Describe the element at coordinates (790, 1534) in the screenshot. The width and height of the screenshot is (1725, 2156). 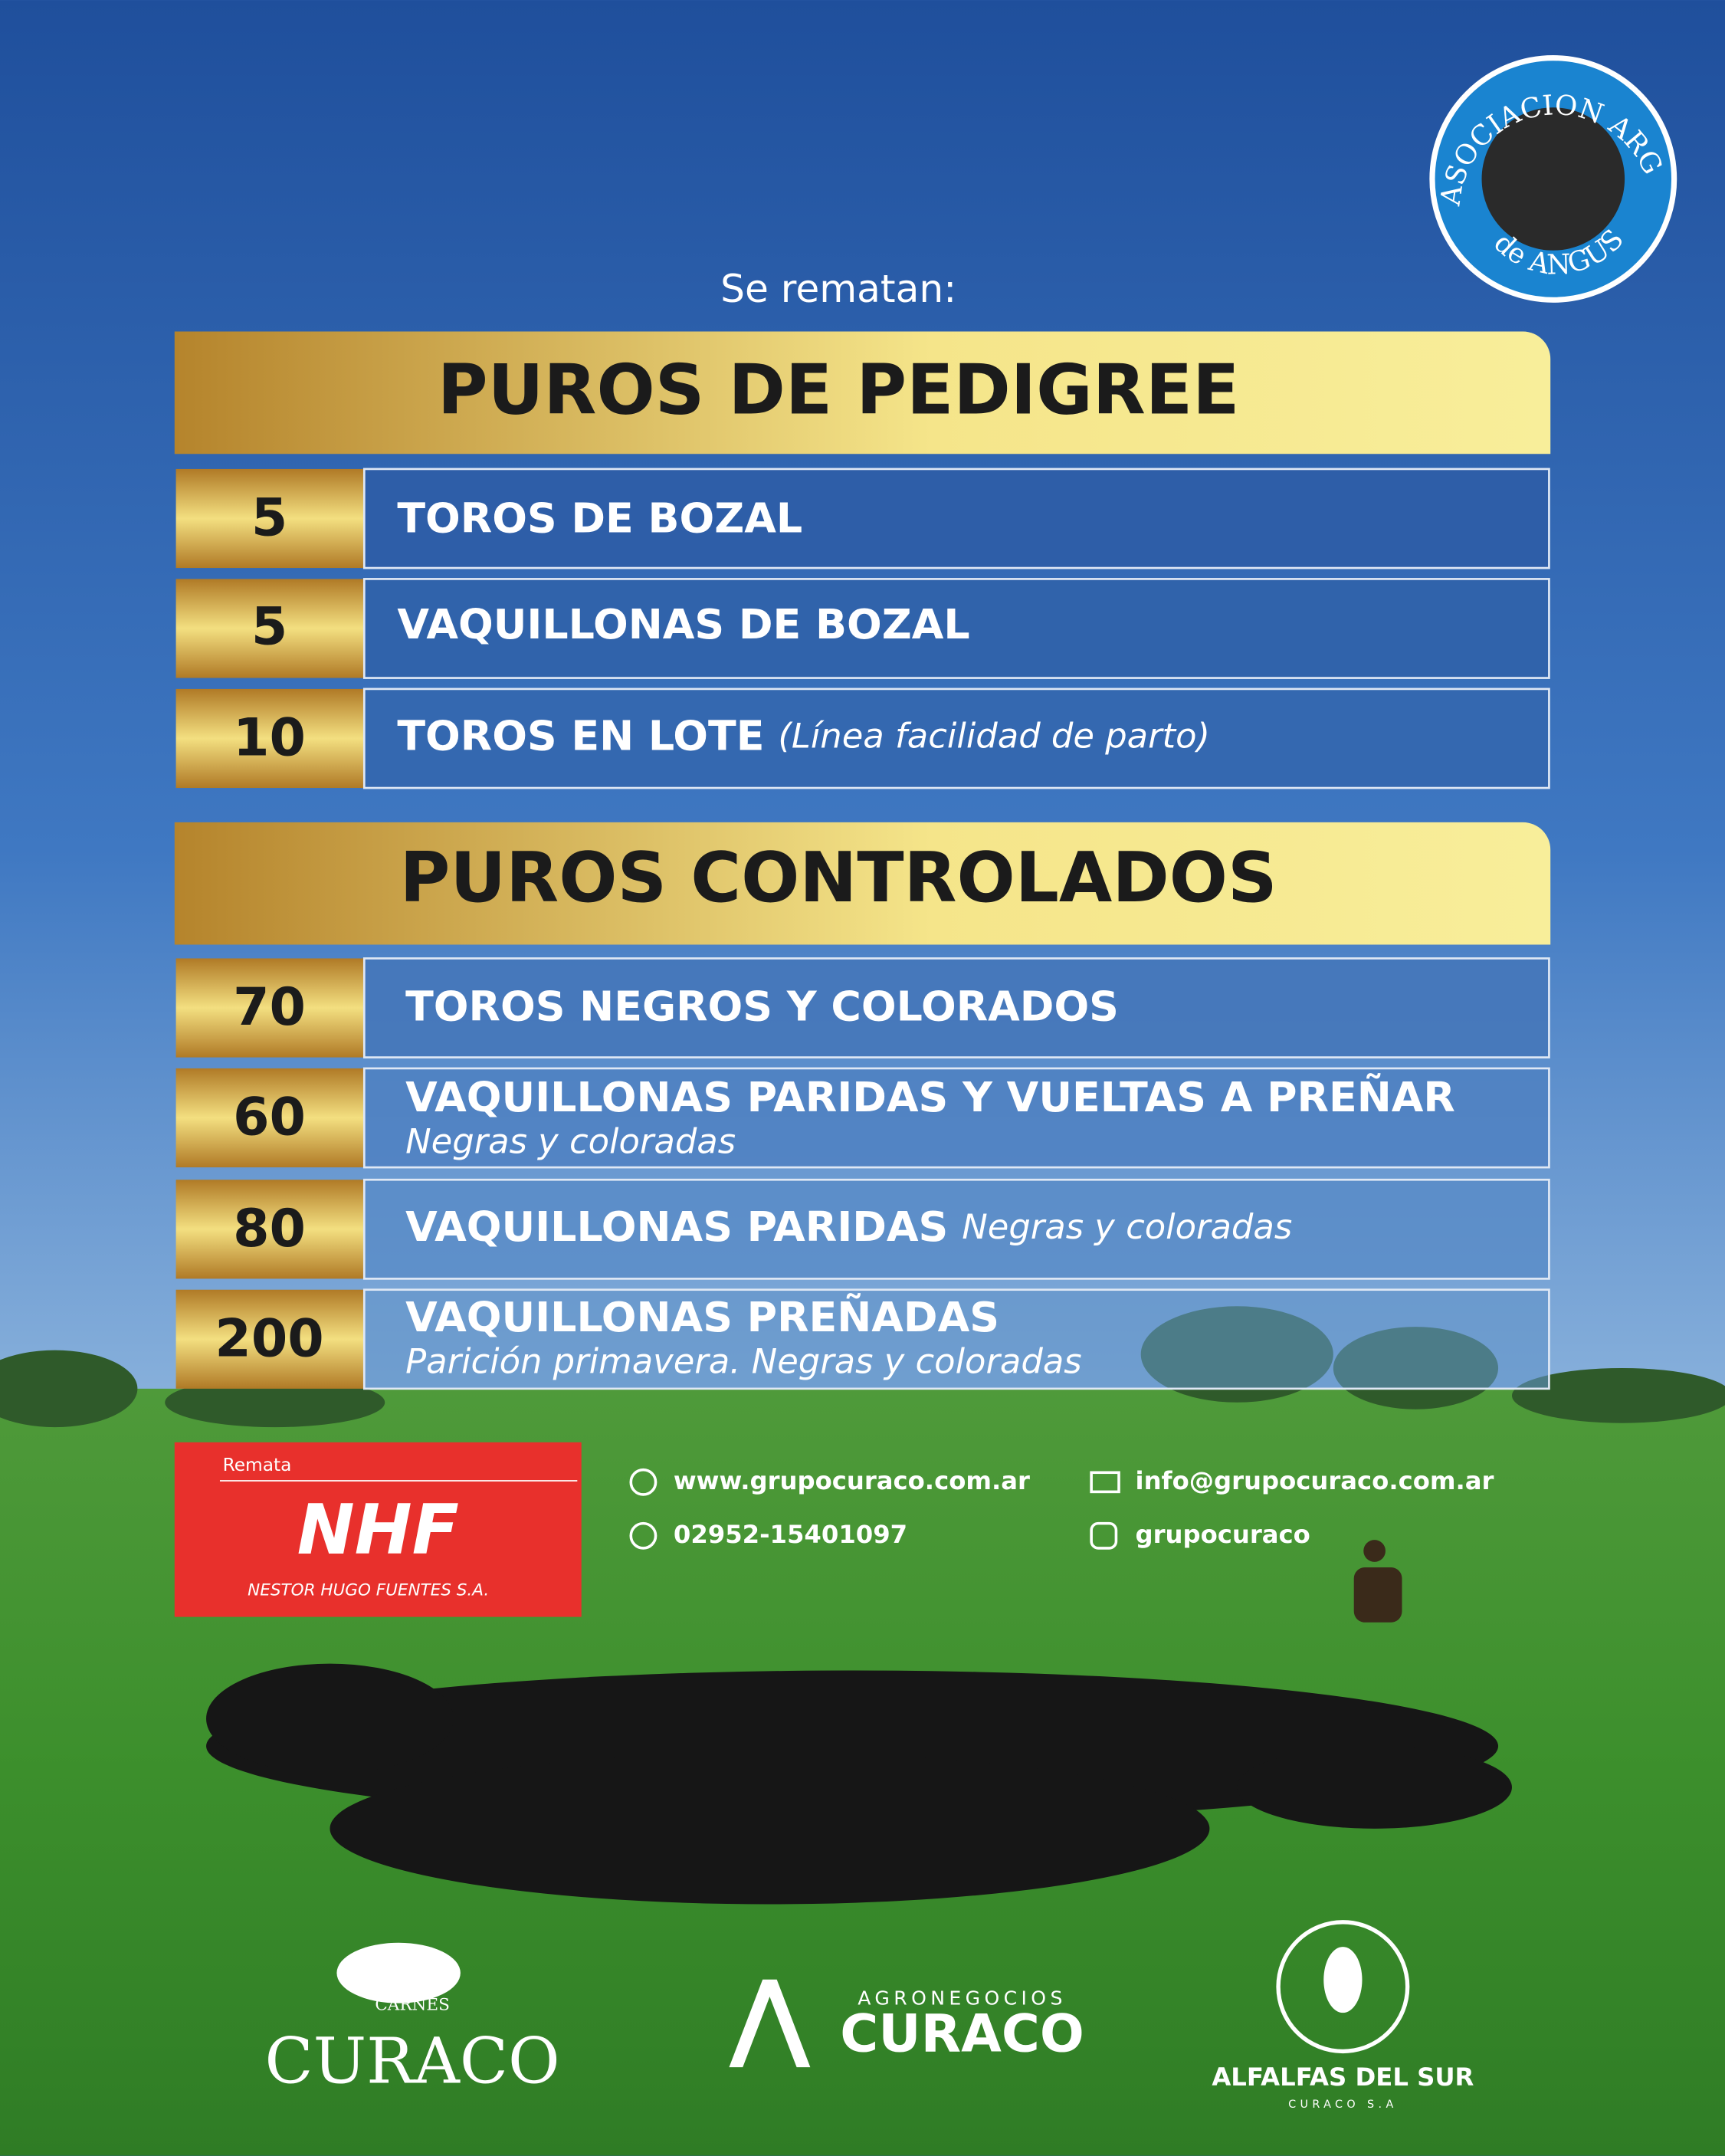
I see `phone: 02952-15401097` at that location.